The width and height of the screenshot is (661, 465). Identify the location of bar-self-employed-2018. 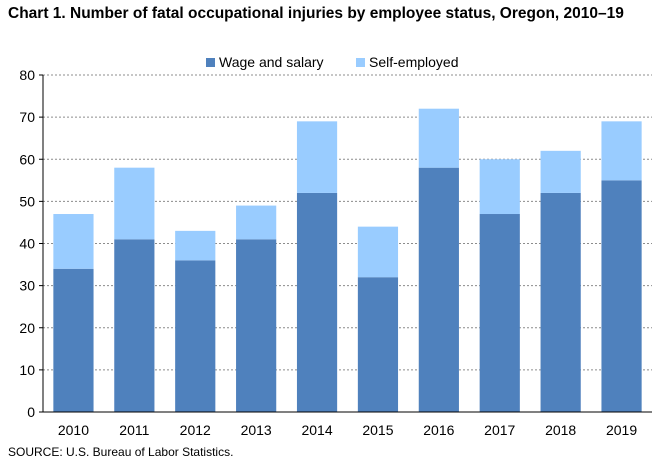
(560, 171).